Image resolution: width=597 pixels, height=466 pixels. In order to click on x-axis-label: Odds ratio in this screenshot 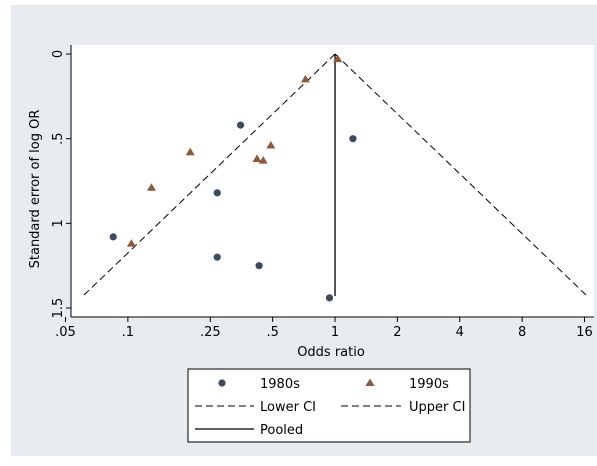, I will do `click(331, 352)`.